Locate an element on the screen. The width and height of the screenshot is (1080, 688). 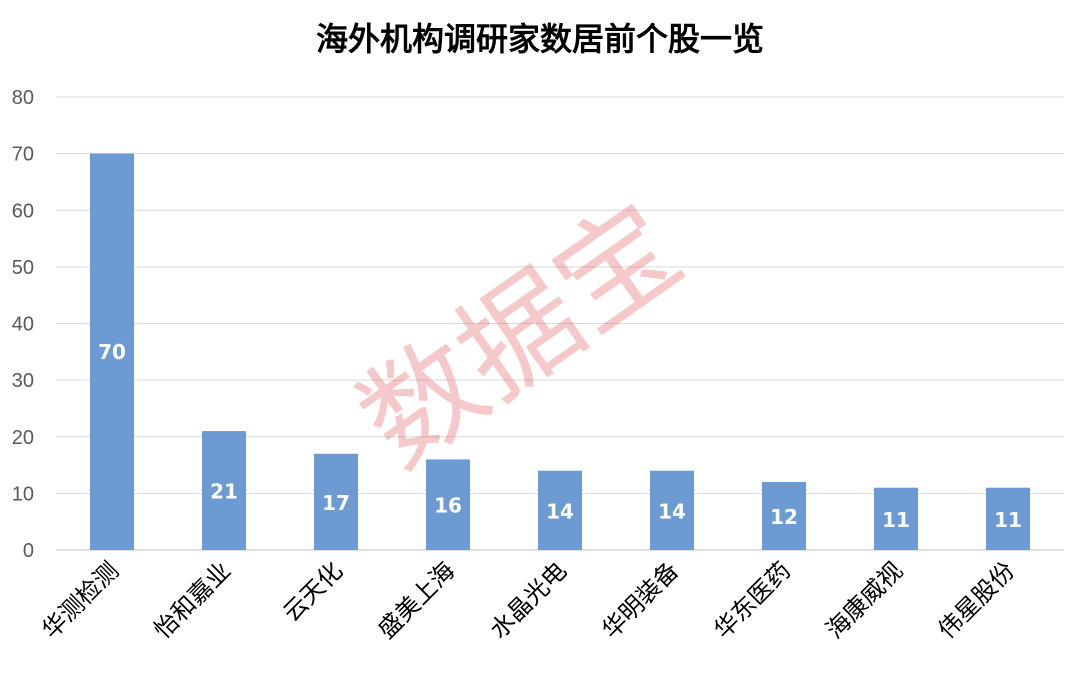
x-tick-label: 海康威视 is located at coordinates (865, 600).